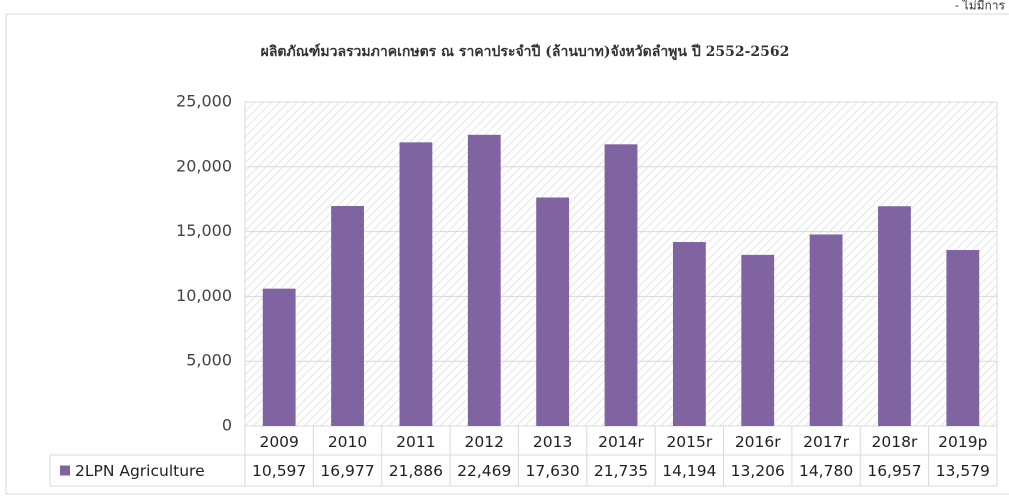 The image size is (1009, 504). What do you see at coordinates (484, 471) in the screenshot?
I see `data-table-value: 22,469` at bounding box center [484, 471].